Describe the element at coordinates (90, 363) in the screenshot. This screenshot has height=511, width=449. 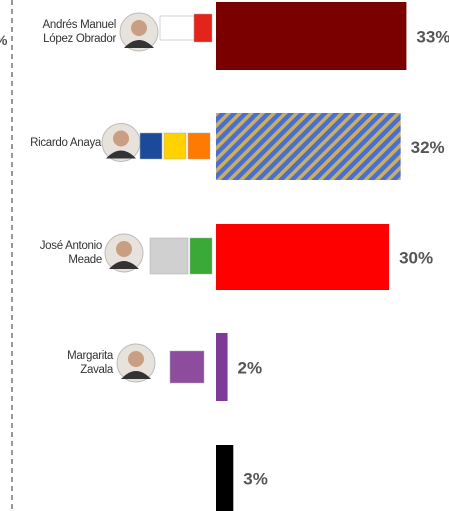
I see `category-label: Margarita Zavala` at that location.